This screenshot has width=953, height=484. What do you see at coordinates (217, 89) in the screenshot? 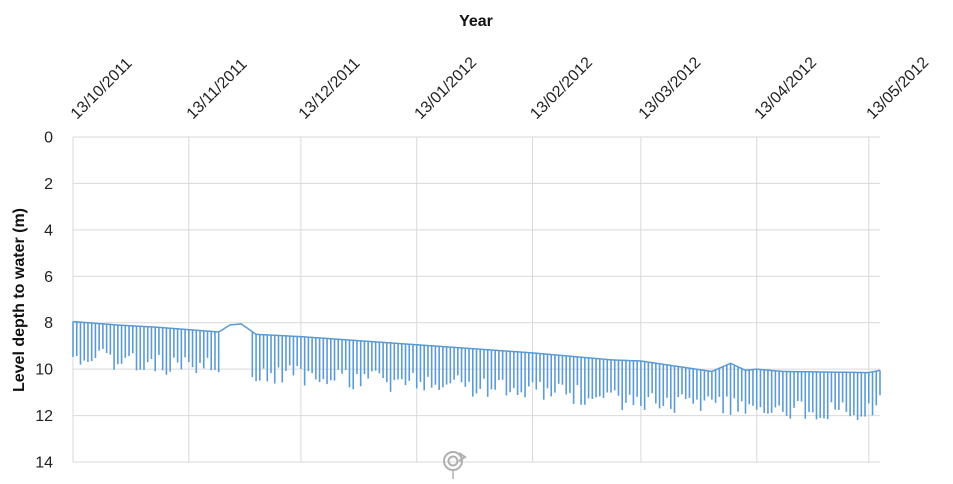
I see `x-tick-label-1: 13/11/2011` at bounding box center [217, 89].